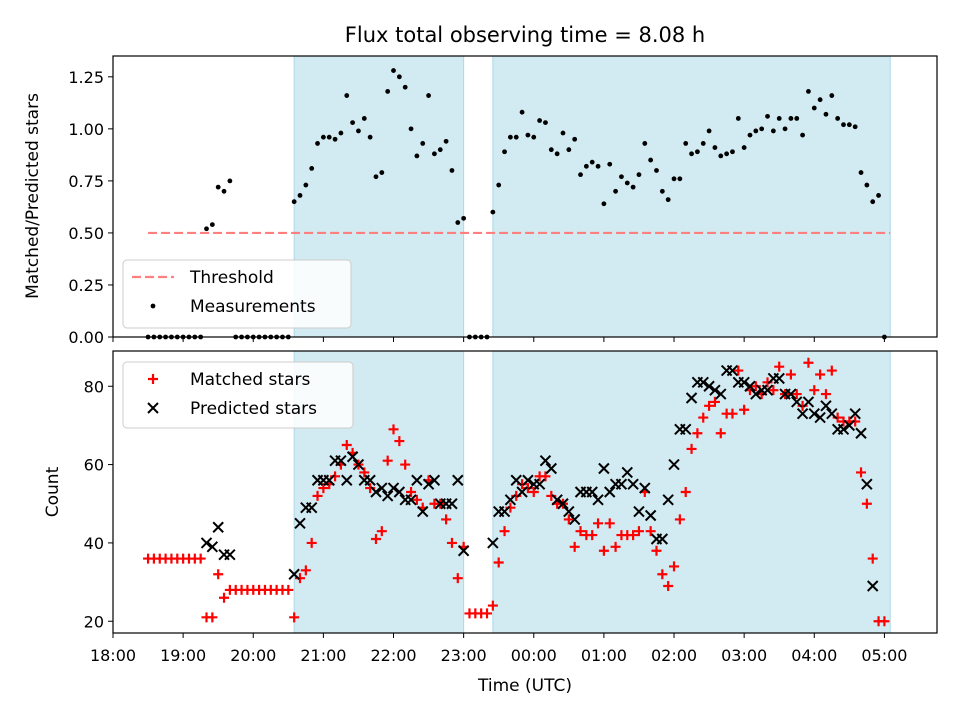  What do you see at coordinates (153, 306) in the screenshot?
I see `top-legend-swatch` at bounding box center [153, 306].